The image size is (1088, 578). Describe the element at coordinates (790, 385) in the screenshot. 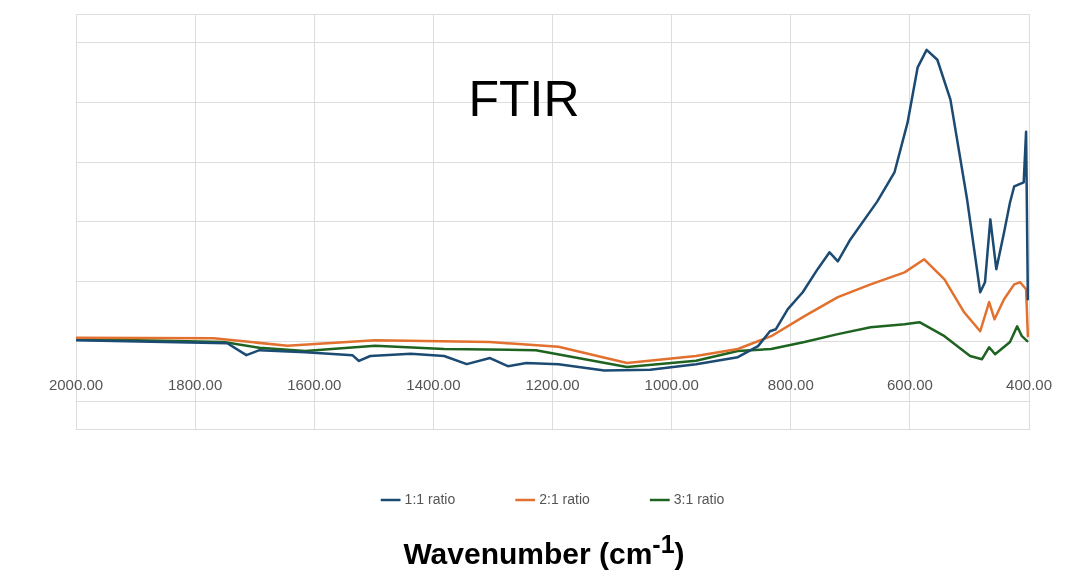

I see `x-tick-label: 800.00` at that location.